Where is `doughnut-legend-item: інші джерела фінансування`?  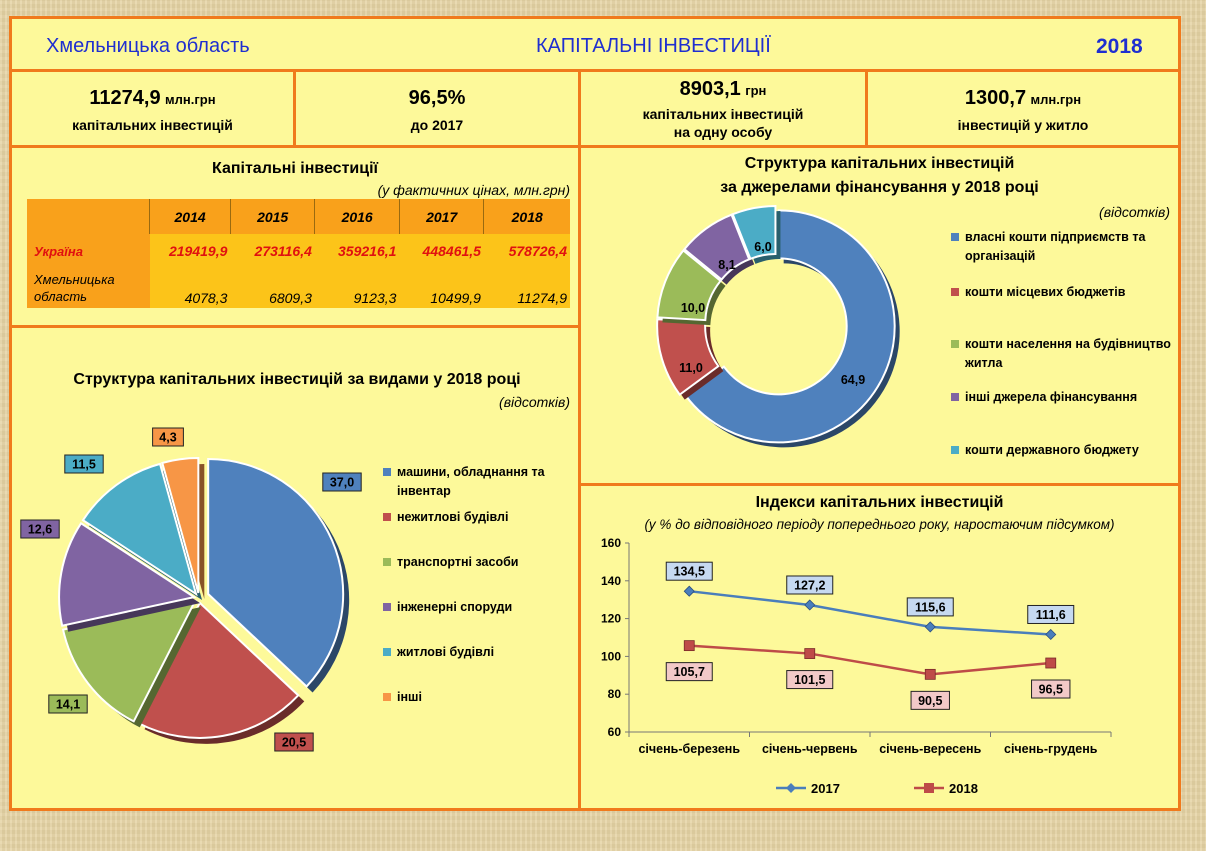
doughnut-legend-item: інші джерела фінансування is located at coordinates (1063, 397).